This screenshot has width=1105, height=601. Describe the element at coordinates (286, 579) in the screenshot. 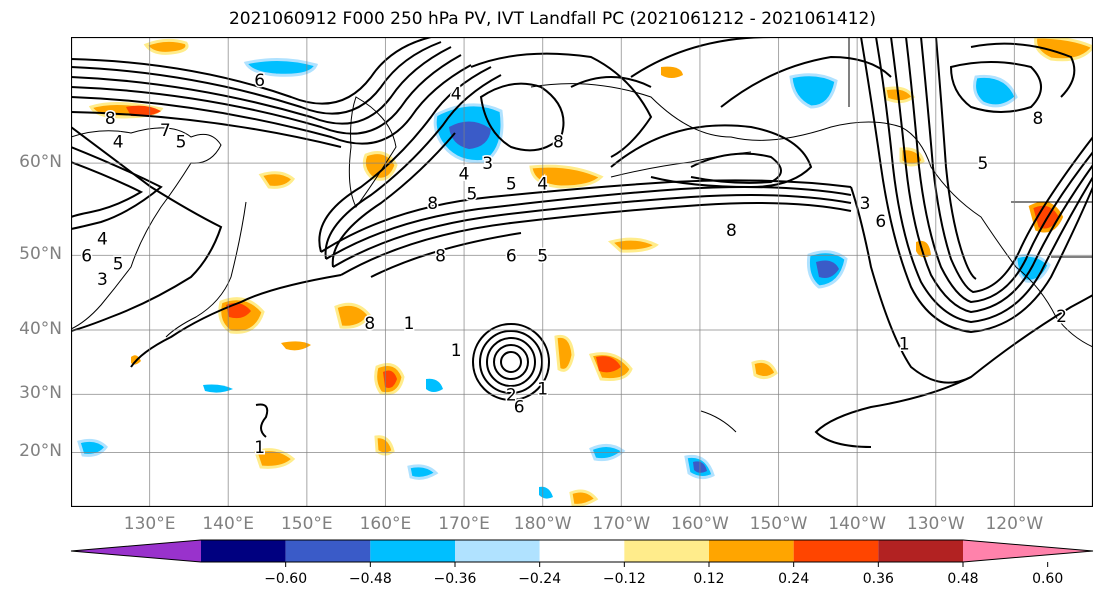

I see `colorbar-tick-label: −0.60` at that location.